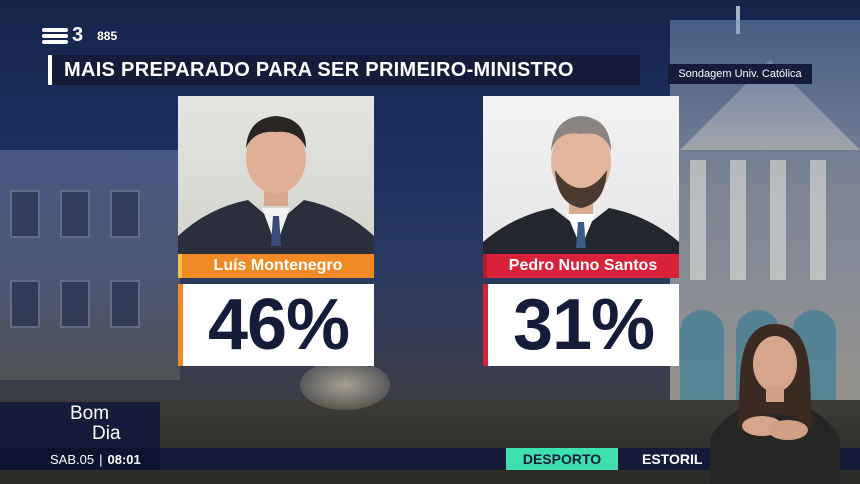 This screenshot has height=484, width=860. Describe the element at coordinates (90, 265) in the screenshot. I see `building-left` at that location.